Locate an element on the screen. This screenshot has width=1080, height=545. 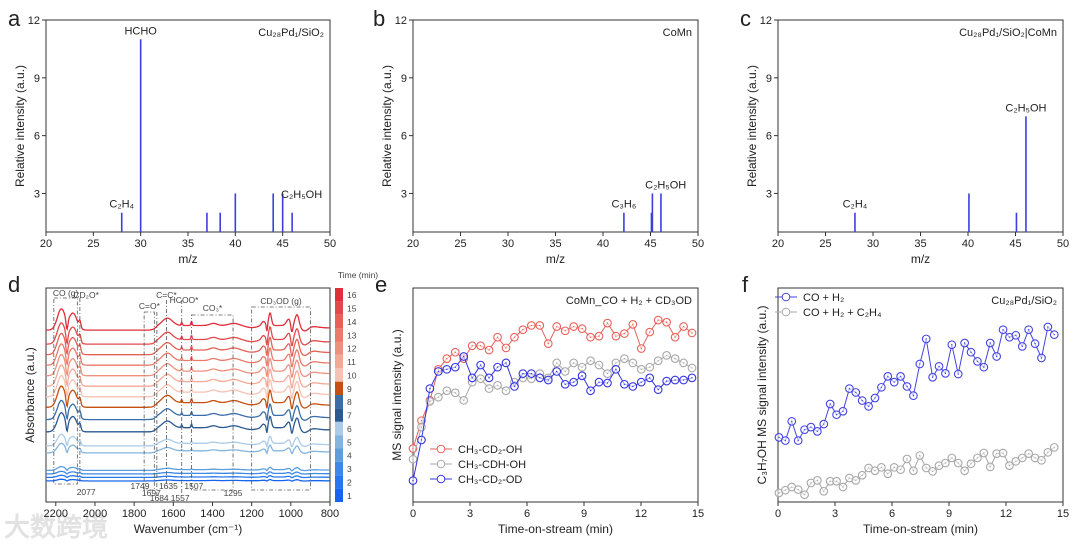
legend-label: CO + H₂ + C₂H₄ is located at coordinates (842, 313).